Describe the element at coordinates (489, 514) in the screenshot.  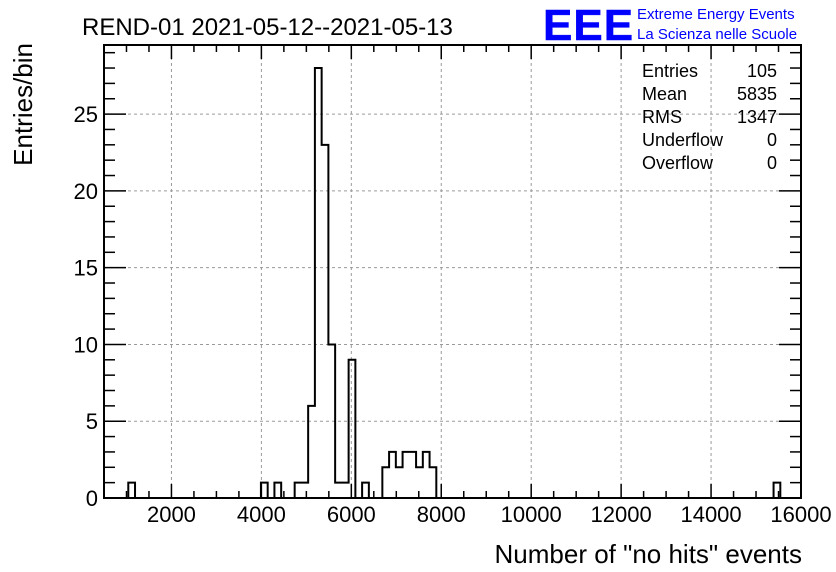
I see `x-tick-labels: 2000 4000 6000 8000 10000 12000 14000 16000` at that location.